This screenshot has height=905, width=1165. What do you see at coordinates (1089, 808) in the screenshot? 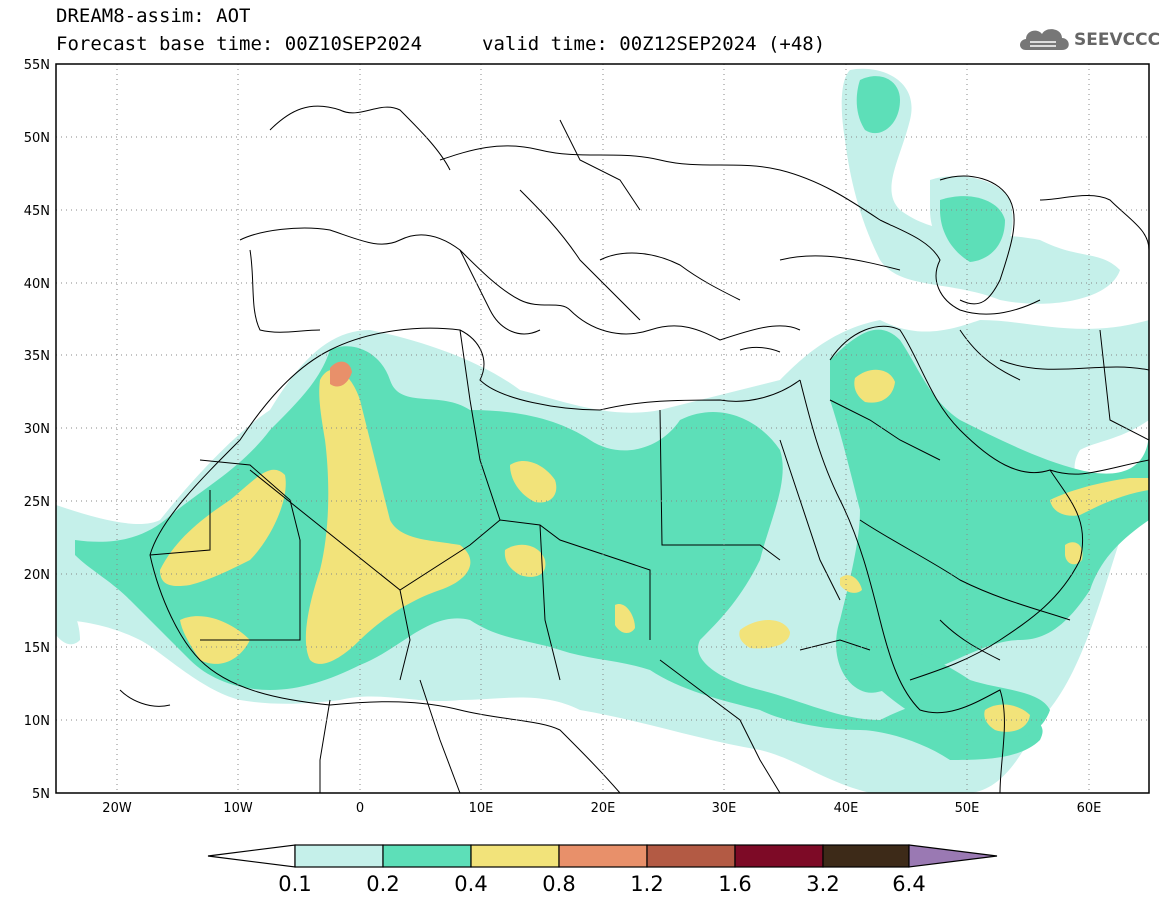
I see `lon-tick-label: 60E` at bounding box center [1089, 808].